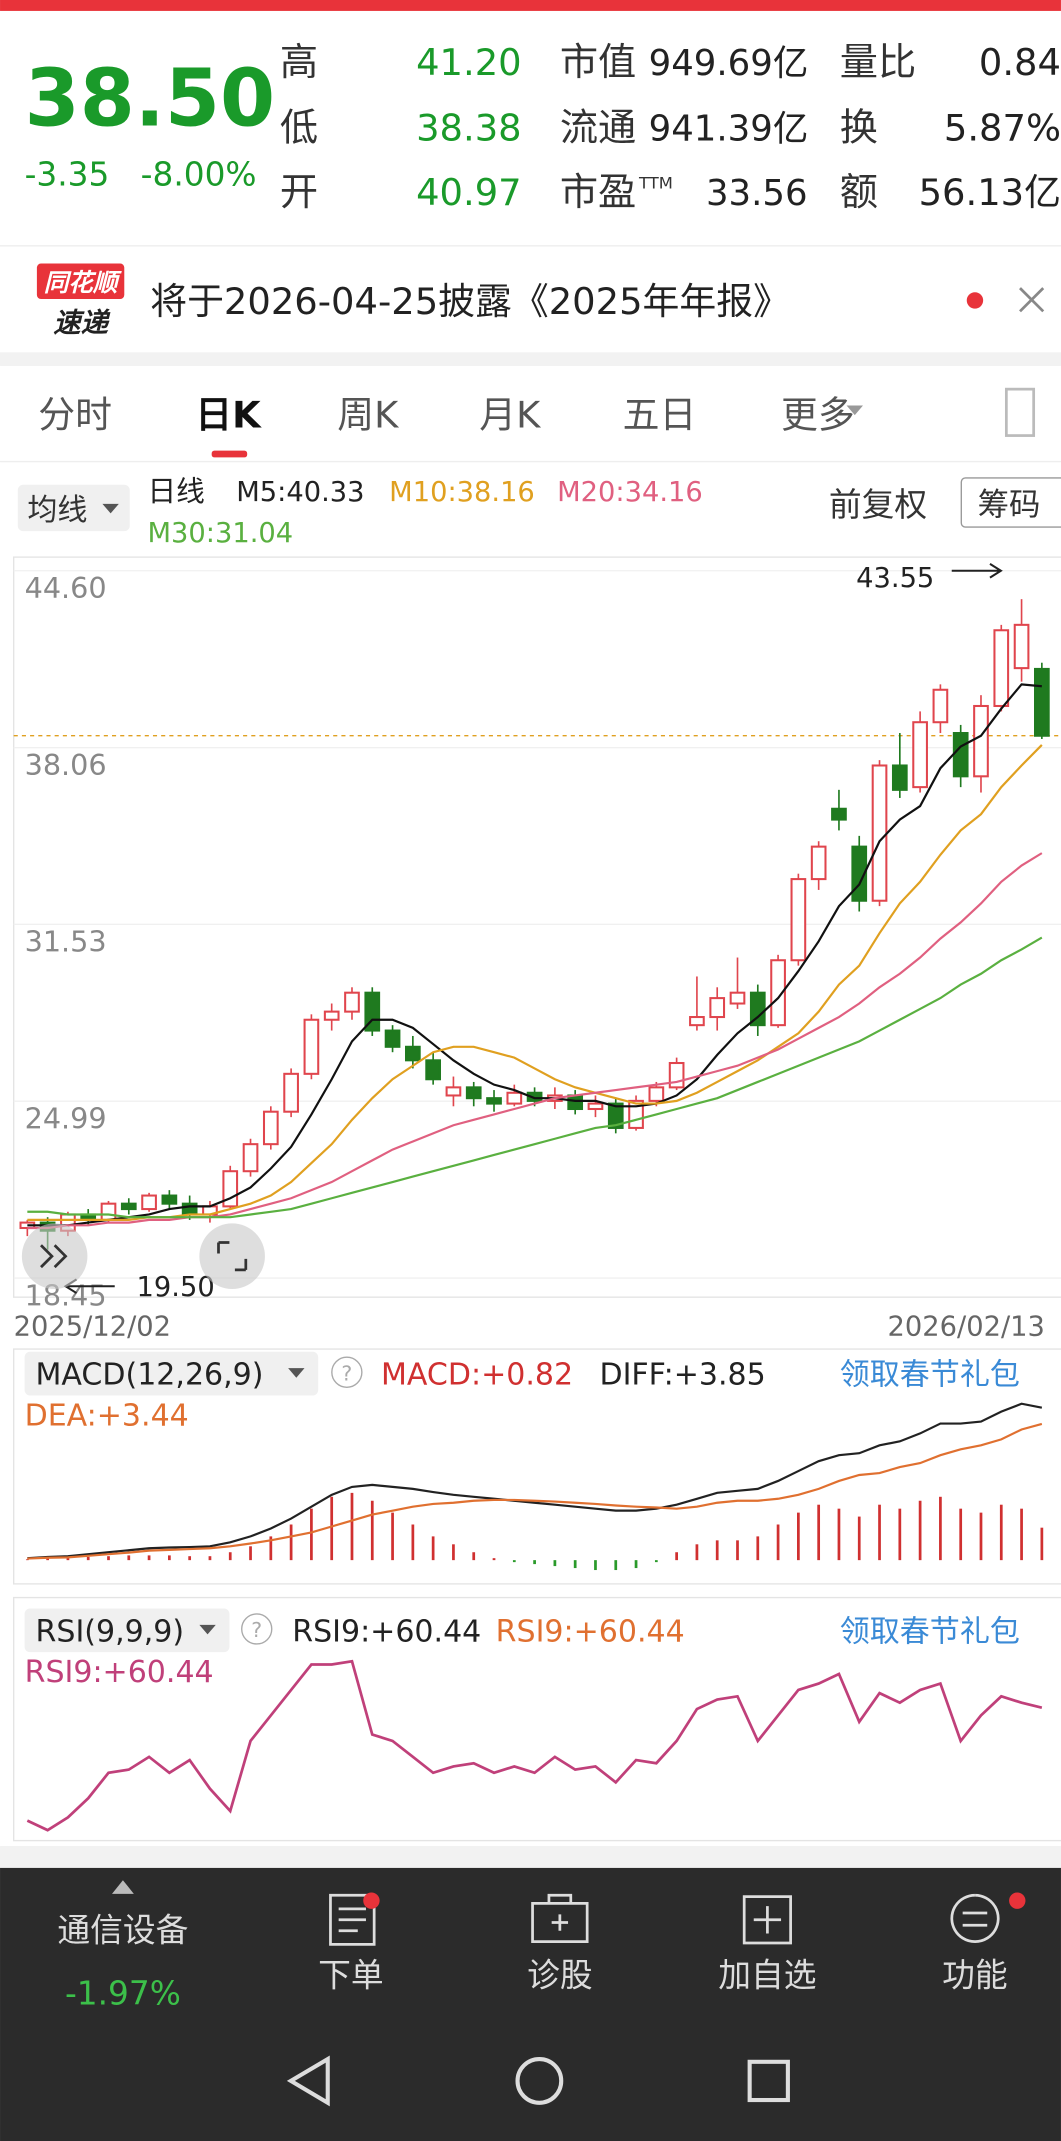 The image size is (1061, 2141). What do you see at coordinates (352, 1919) in the screenshot?
I see `order-icon` at bounding box center [352, 1919].